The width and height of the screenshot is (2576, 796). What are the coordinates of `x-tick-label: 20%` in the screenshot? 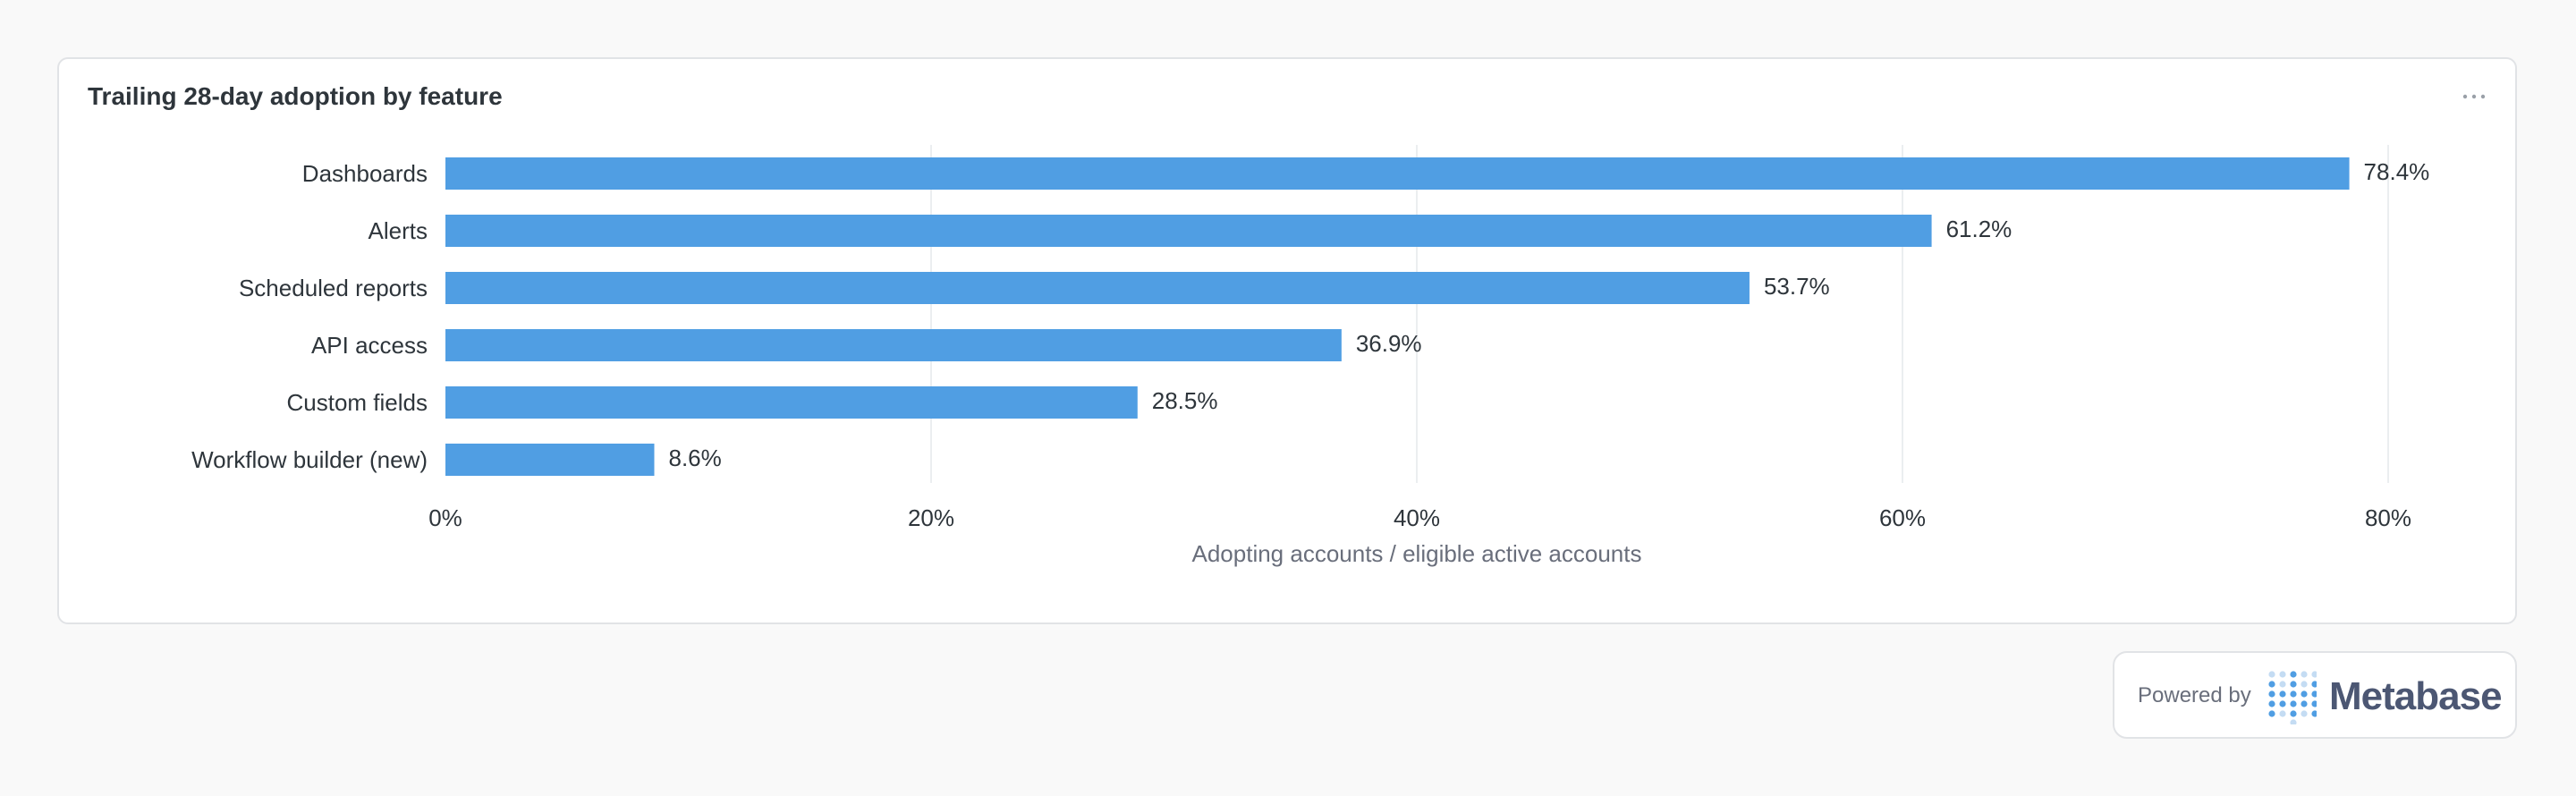 It's located at (931, 517).